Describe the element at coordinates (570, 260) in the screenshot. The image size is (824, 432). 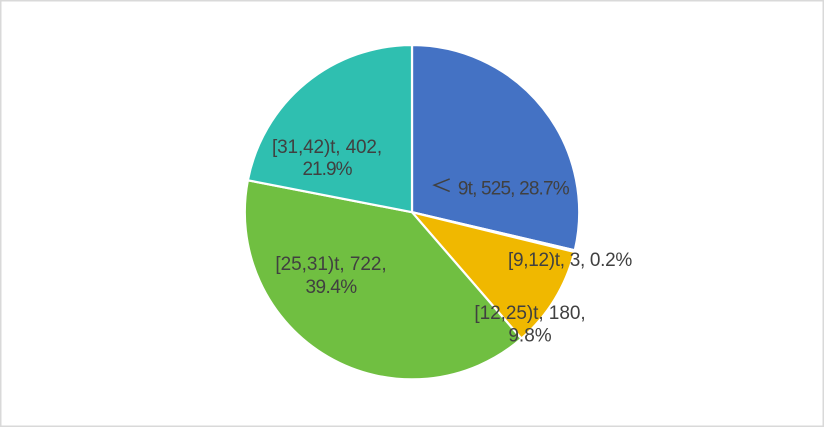
I see `svg-text: [9,12)t, 3, 0.2%` at that location.